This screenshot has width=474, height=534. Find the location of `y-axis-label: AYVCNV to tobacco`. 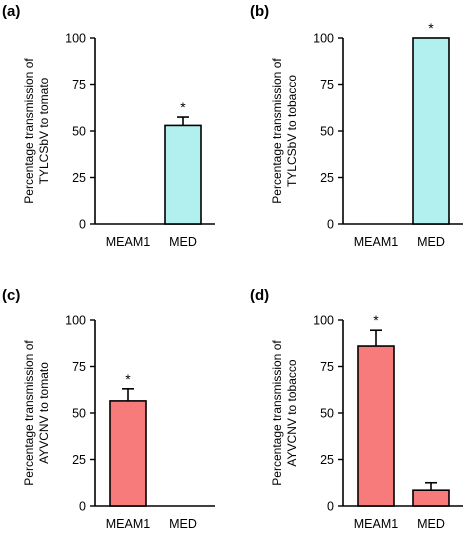

y-axis-label: AYVCNV to tobacco is located at coordinates (292, 412).